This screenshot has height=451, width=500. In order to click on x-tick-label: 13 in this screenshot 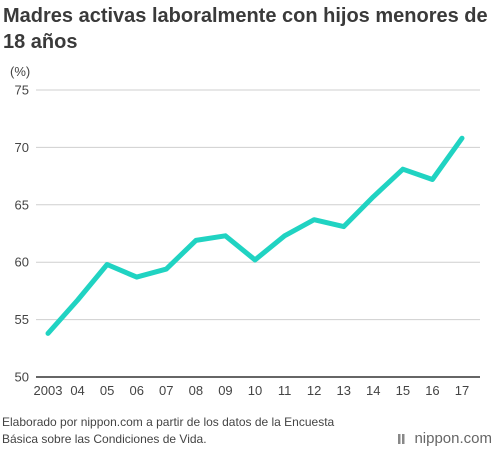, I will do `click(343, 390)`.